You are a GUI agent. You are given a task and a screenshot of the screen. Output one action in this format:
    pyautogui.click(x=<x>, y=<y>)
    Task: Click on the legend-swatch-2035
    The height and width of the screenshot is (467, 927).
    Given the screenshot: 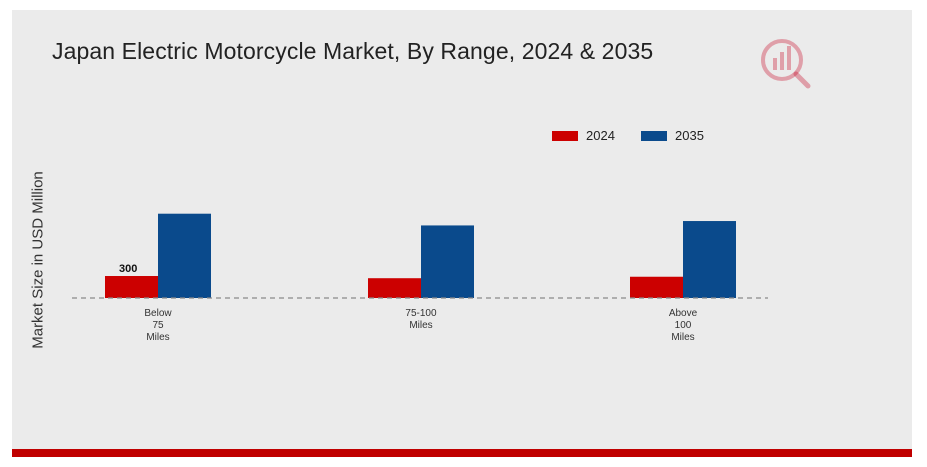 What is the action you would take?
    pyautogui.click(x=654, y=135)
    